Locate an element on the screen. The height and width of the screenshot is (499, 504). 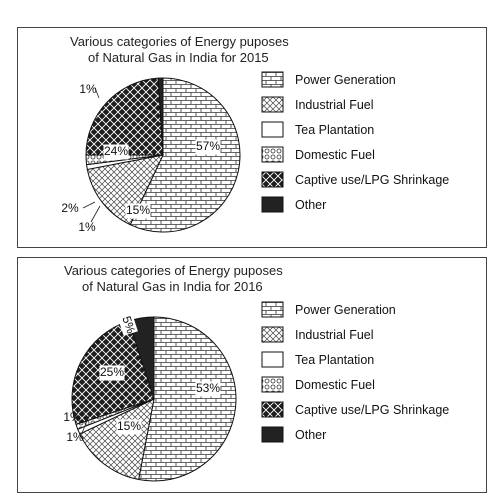
pie-slice-captive-use-lpg-shrinkage is located at coordinates (124, 116).